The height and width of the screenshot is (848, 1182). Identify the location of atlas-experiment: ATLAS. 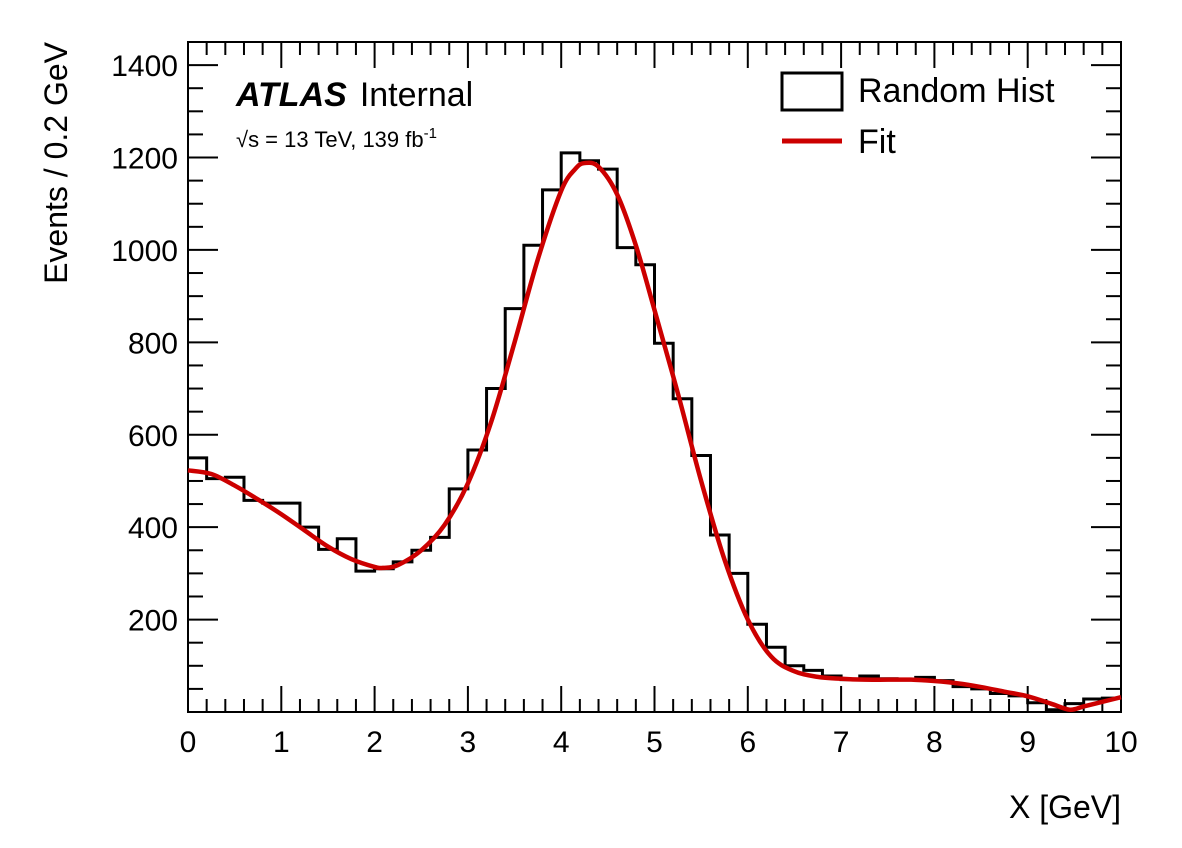
(291, 95).